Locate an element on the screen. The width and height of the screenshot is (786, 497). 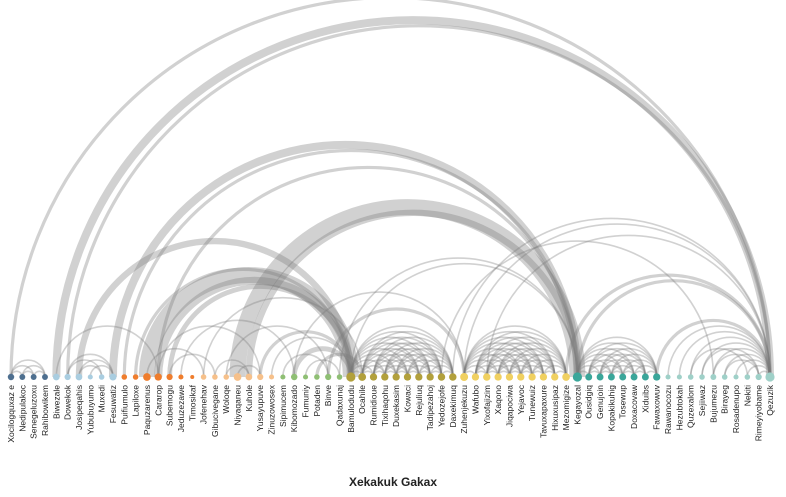
node-label: Rosadenupo is located at coordinates (736, 409).